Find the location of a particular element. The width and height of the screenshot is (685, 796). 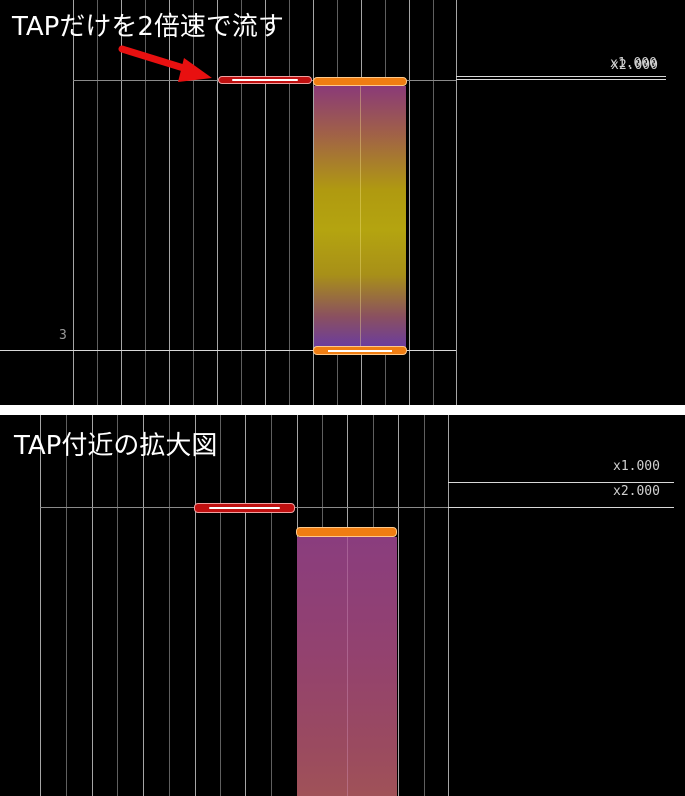

measure-number: 3 is located at coordinates (63, 335).